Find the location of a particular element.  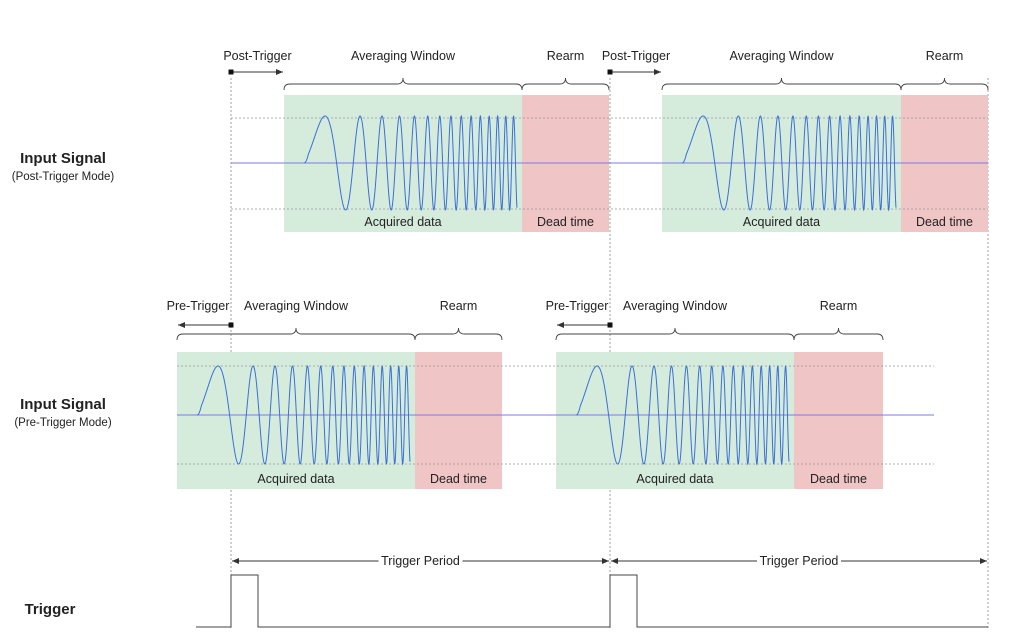

row0-cycle0-signal is located at coordinates (410, 163).